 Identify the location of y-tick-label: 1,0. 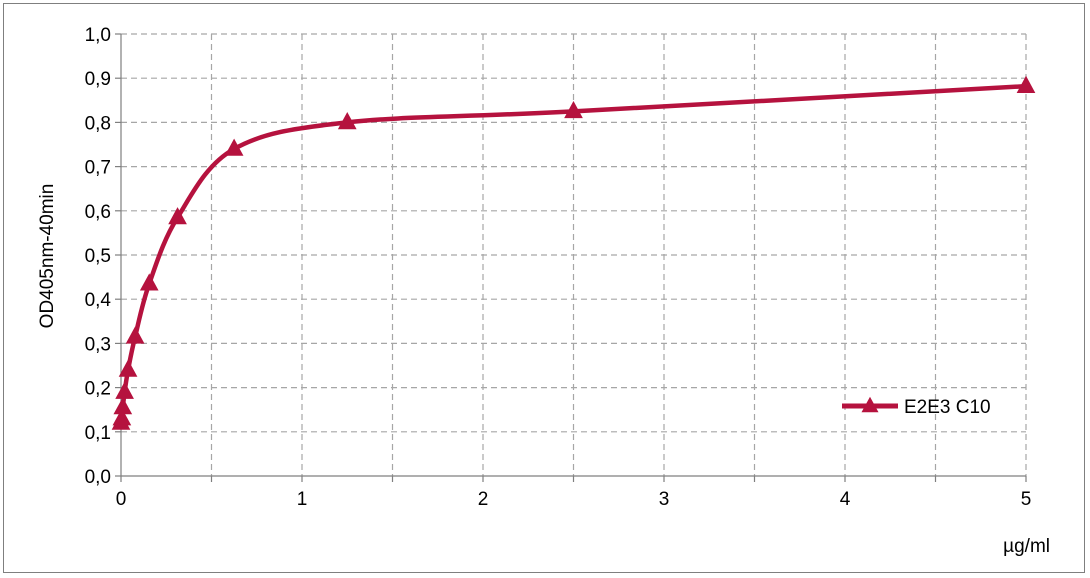
(98, 35).